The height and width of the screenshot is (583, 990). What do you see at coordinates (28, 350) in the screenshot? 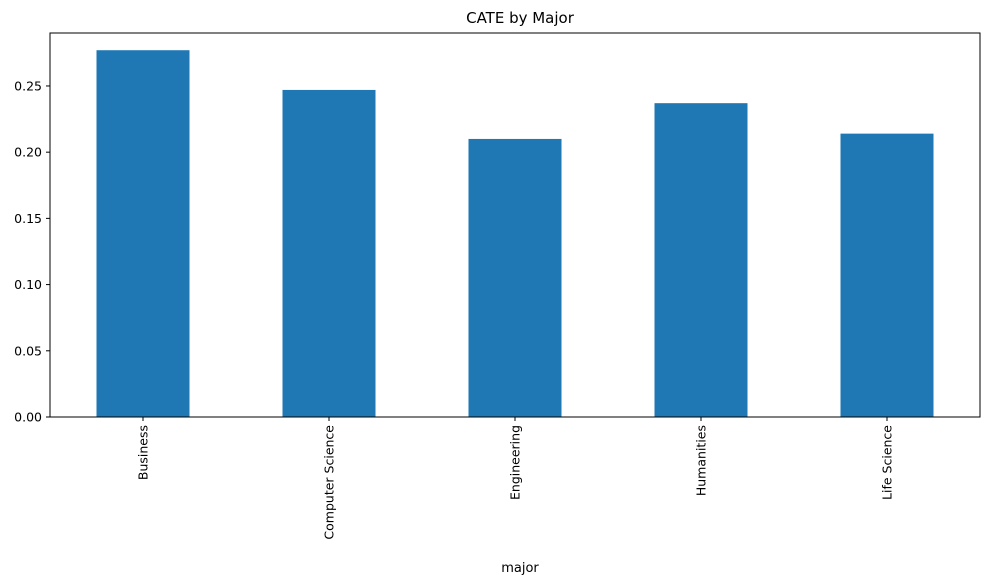
I see `y-tick-label: 0.05` at bounding box center [28, 350].